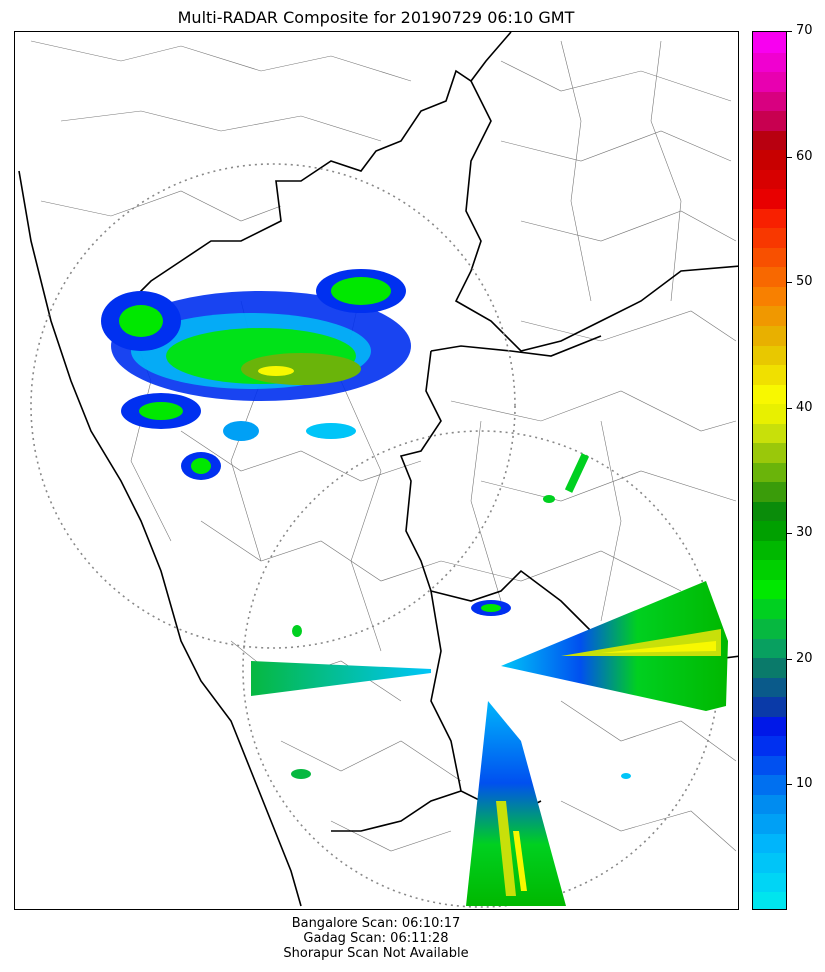 This screenshot has width=825, height=972. What do you see at coordinates (256, 374) in the screenshot?
I see `echo-northwest-cluster` at bounding box center [256, 374].